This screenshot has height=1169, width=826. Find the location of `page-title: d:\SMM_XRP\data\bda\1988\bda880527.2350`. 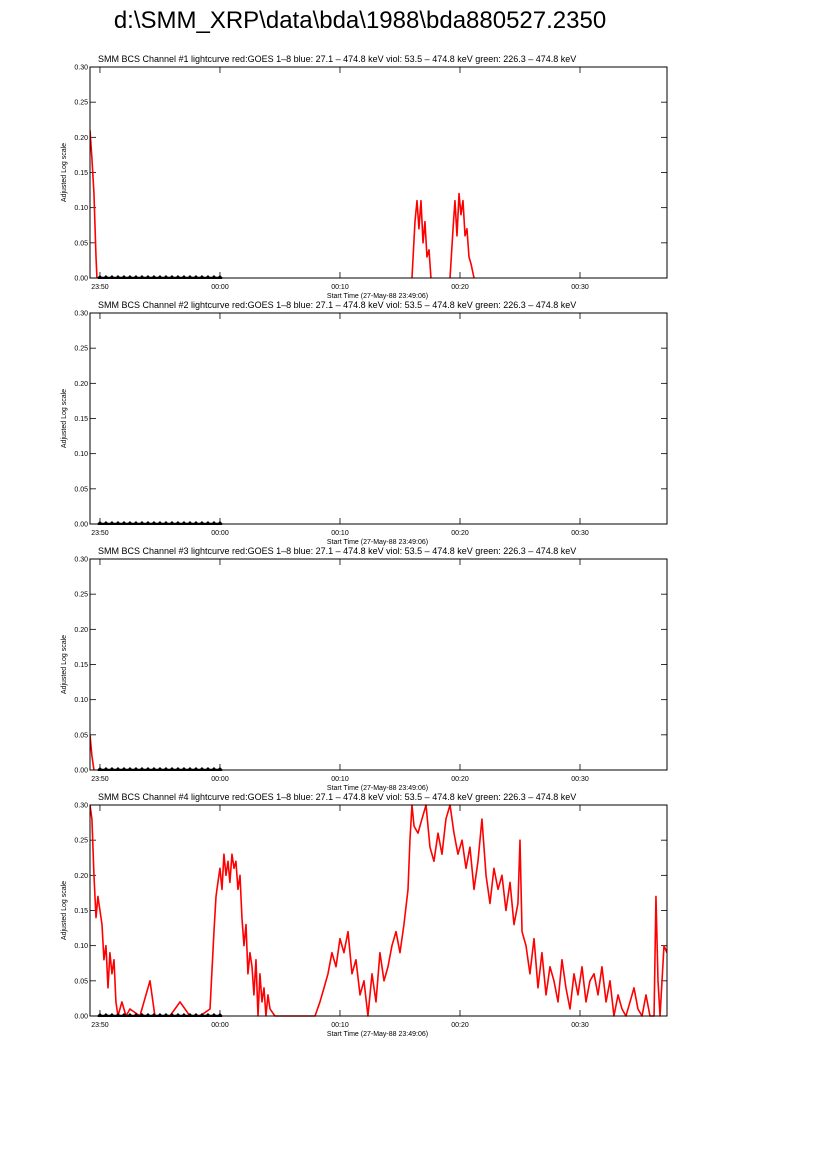

page-title: d:\SMM_XRP\data\bda\1988\bda880527.2350 is located at coordinates (360, 20).